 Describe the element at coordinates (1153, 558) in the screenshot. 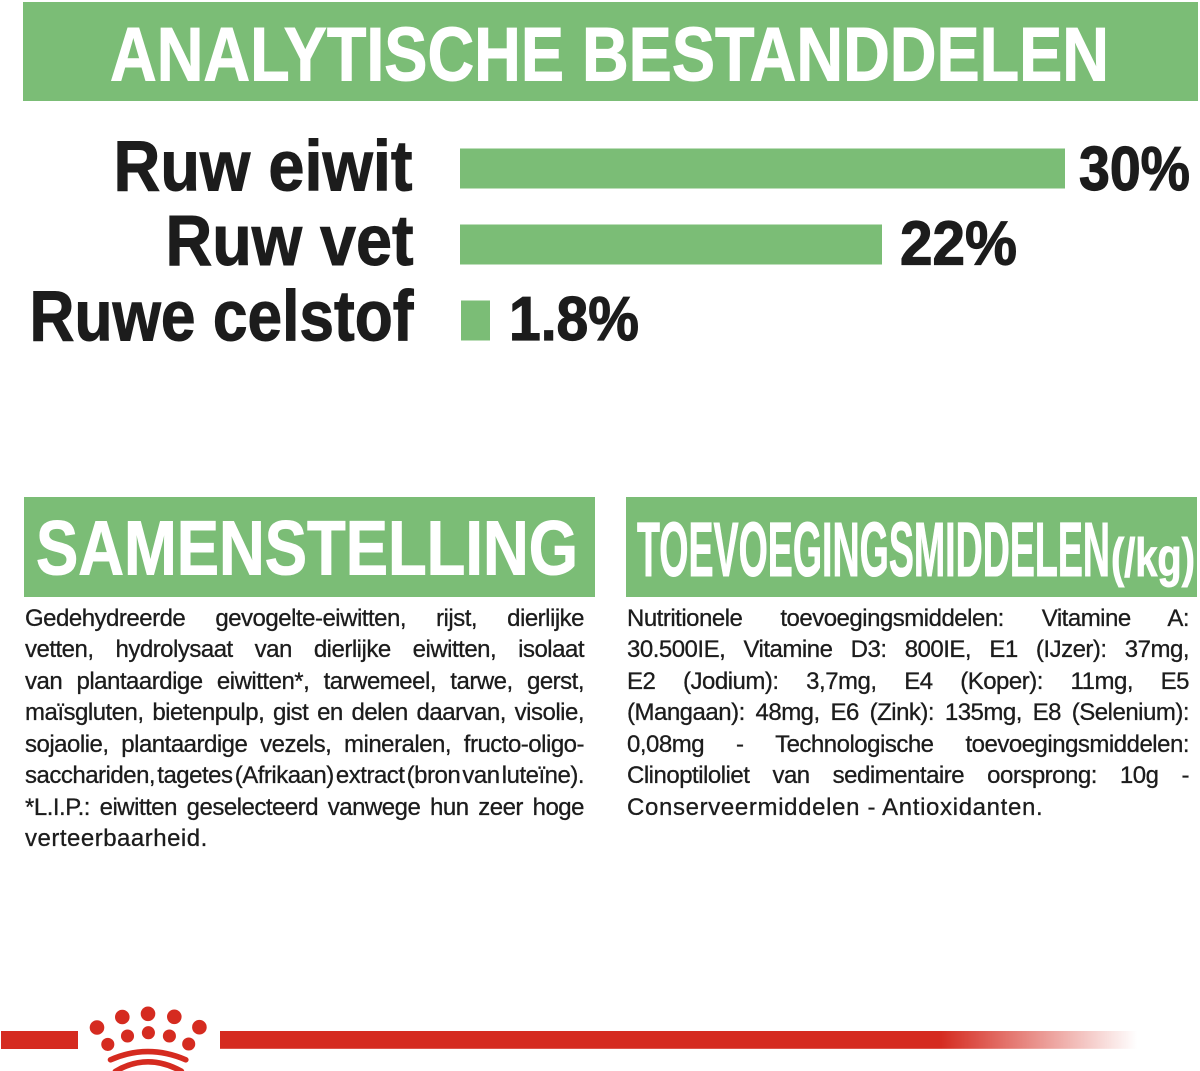

I see `svg-text: (/kg)` at that location.